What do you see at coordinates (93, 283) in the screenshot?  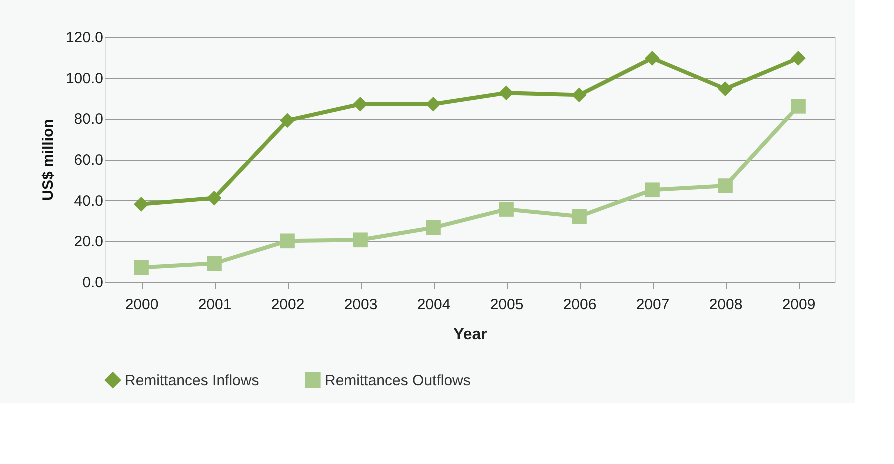 I see `y-tick-label: 0.0` at bounding box center [93, 283].